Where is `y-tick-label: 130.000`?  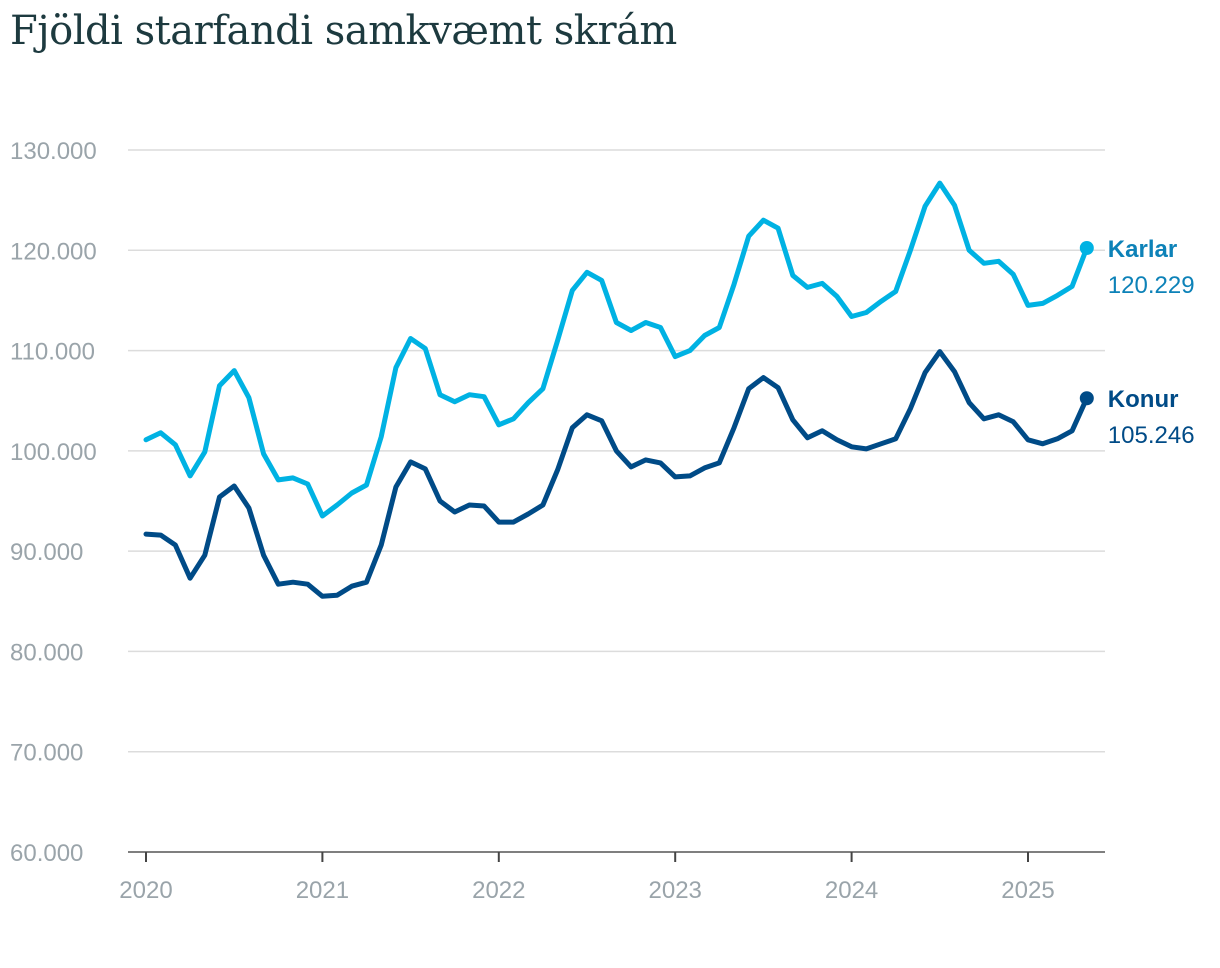
y-tick-label: 130.000 is located at coordinates (53, 151).